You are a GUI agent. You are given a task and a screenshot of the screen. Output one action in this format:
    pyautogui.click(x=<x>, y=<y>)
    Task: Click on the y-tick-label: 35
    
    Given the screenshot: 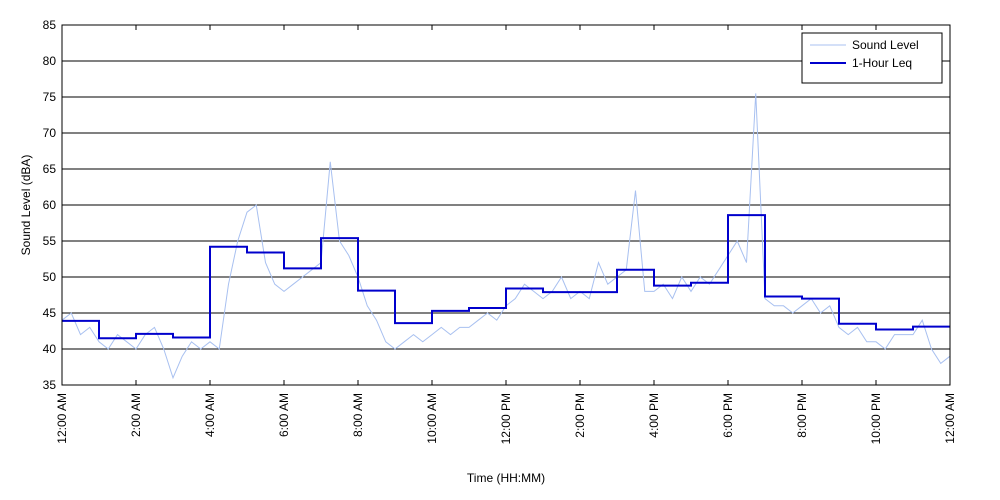 What is the action you would take?
    pyautogui.click(x=50, y=385)
    